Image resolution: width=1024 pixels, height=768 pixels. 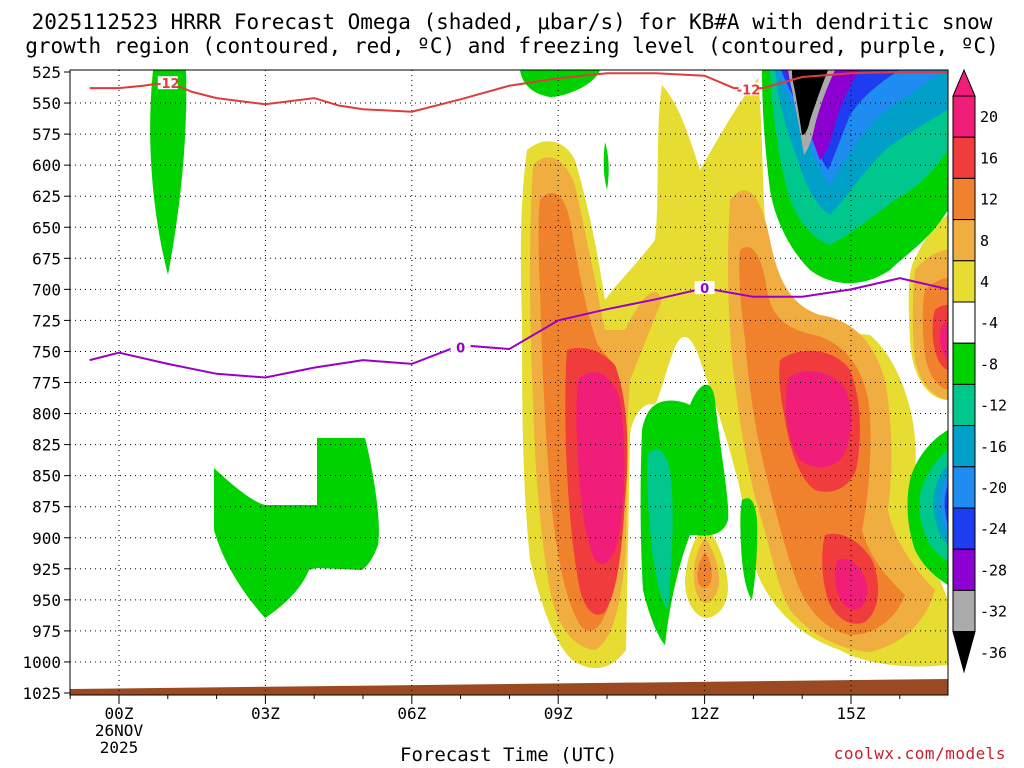 What do you see at coordinates (509, 687) in the screenshot?
I see `terrain-band` at bounding box center [509, 687].